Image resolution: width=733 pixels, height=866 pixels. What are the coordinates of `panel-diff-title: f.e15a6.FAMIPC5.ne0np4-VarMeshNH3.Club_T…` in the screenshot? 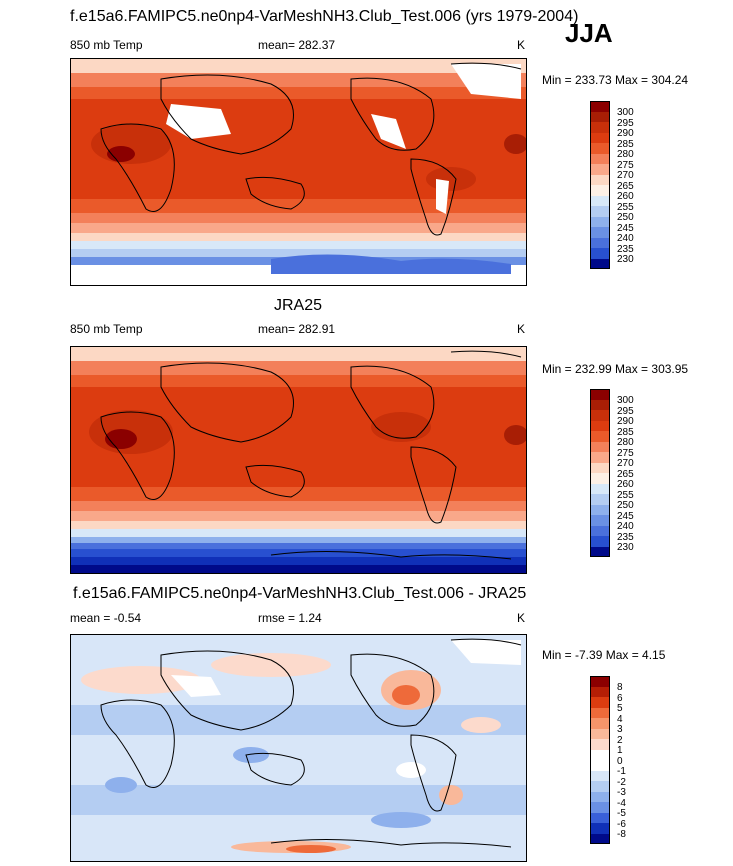 It's located at (300, 593).